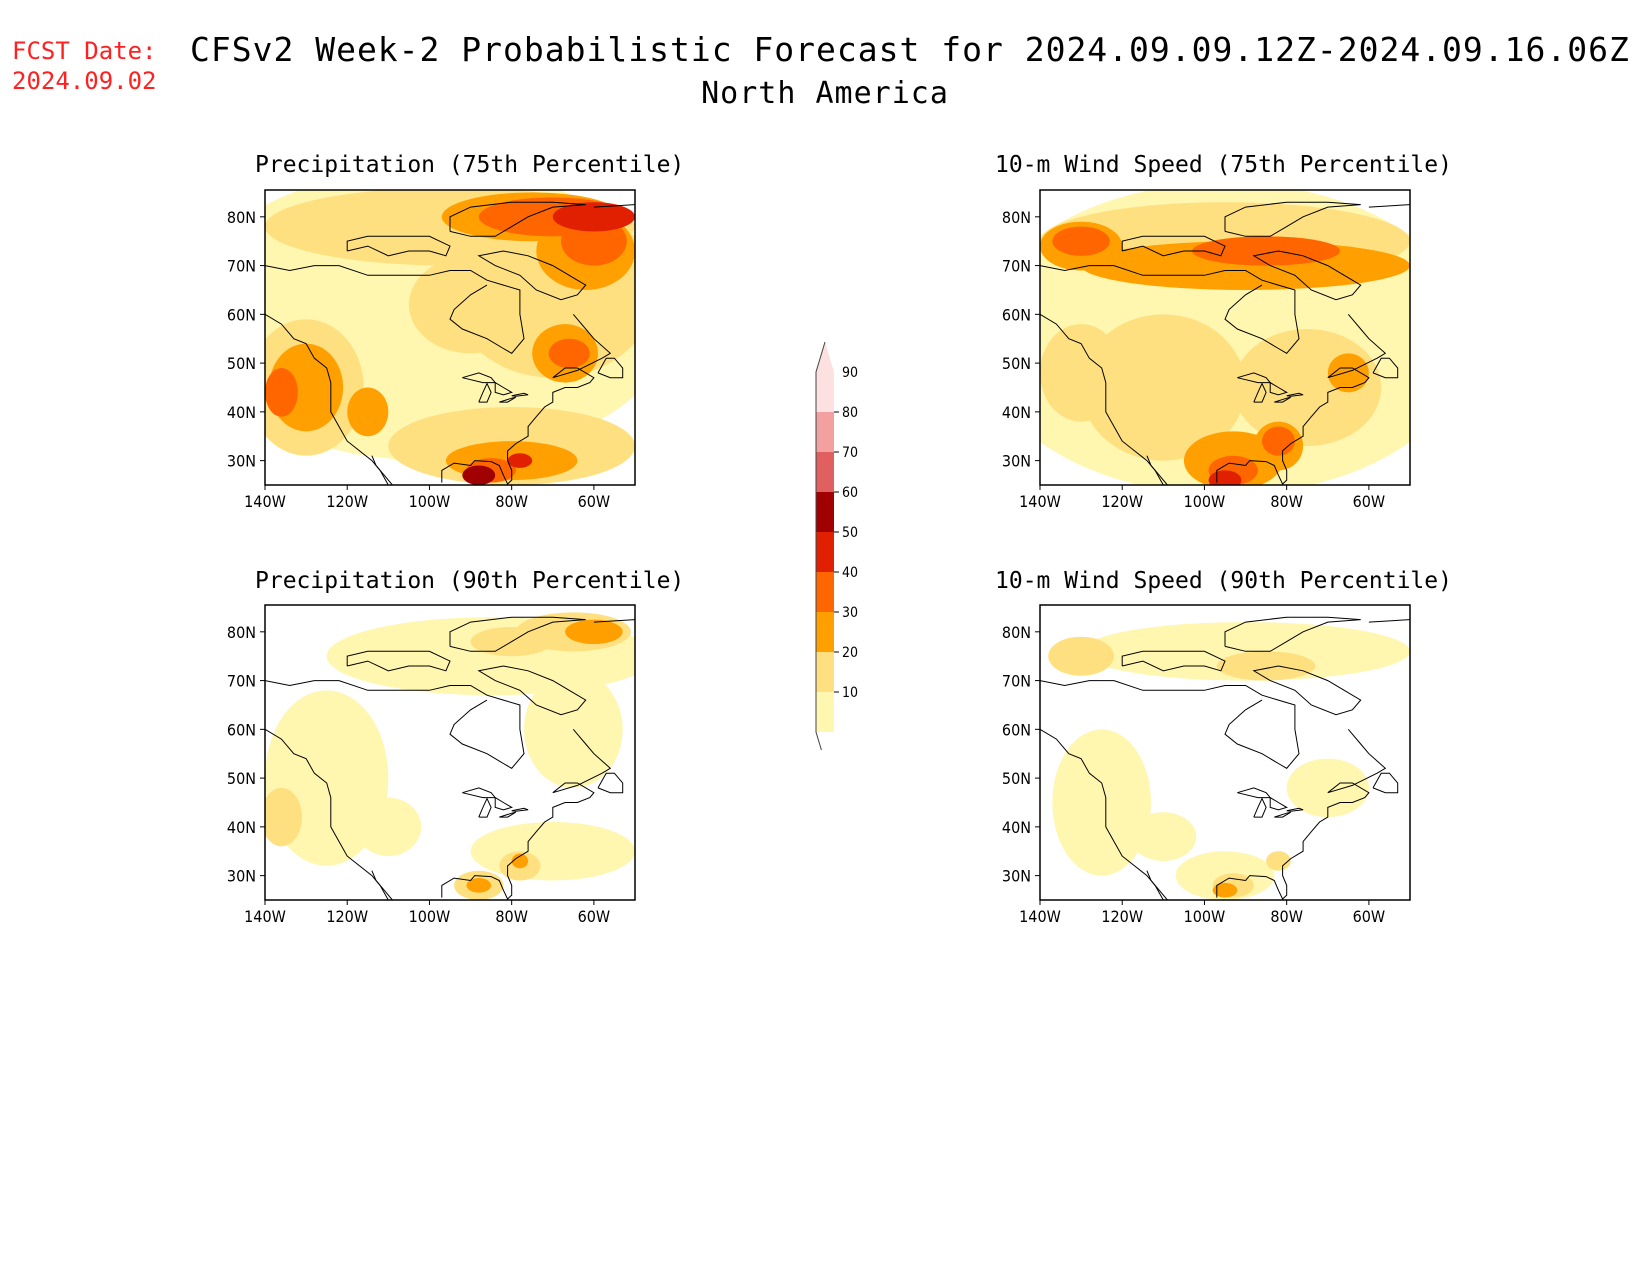  Describe the element at coordinates (850, 693) in the screenshot. I see `colorbar-label: 10` at that location.